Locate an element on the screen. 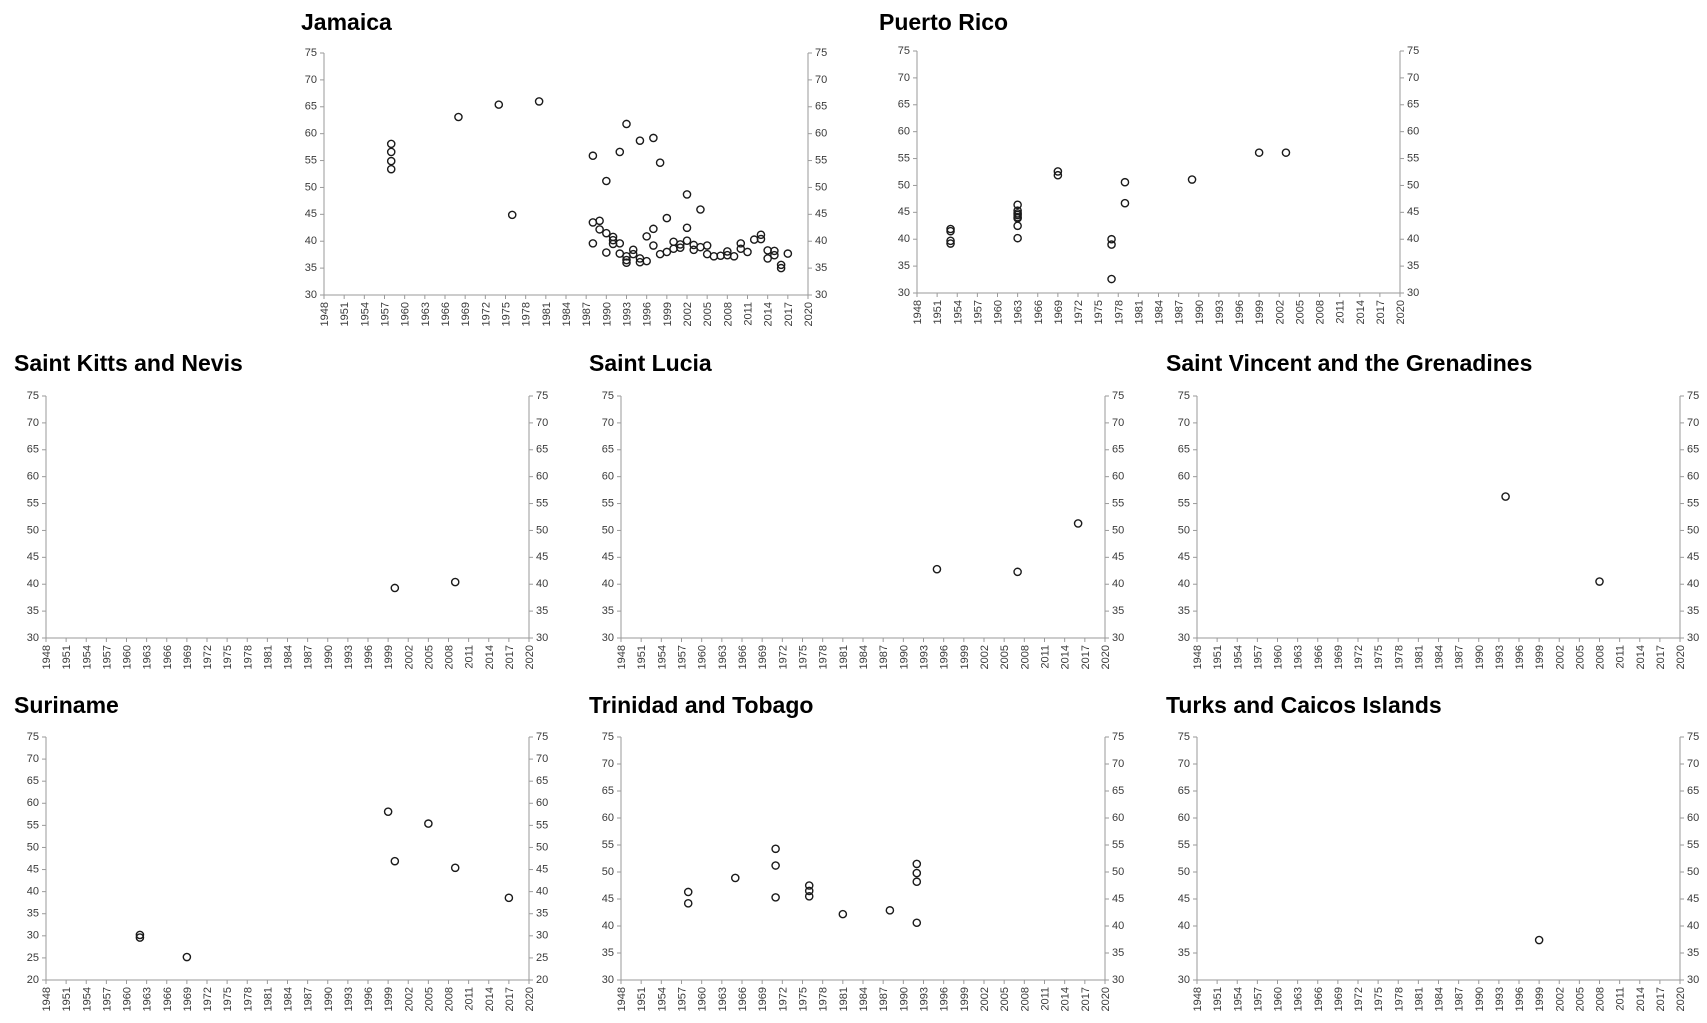 This screenshot has width=1707, height=1023. x-tick-label: 1957 is located at coordinates (683, 999).